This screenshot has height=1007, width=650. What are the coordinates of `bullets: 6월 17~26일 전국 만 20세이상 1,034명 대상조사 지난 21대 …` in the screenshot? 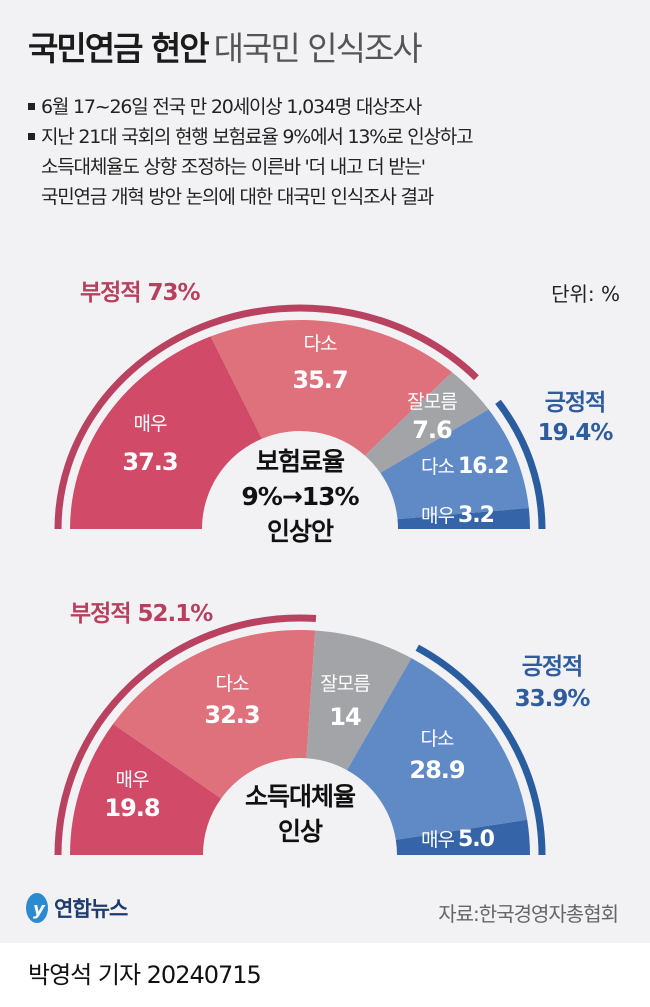 It's located at (251, 152).